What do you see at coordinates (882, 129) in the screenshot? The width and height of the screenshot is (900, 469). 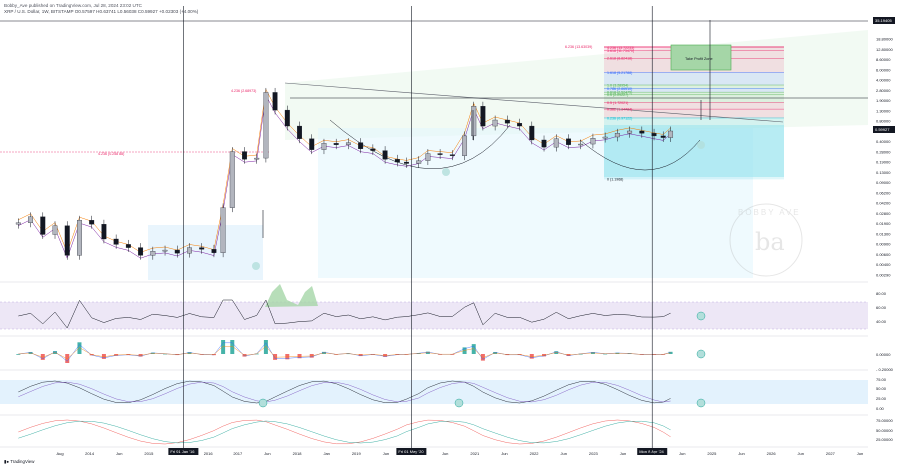 I see `last-price-label: 0.59927` at bounding box center [882, 129].